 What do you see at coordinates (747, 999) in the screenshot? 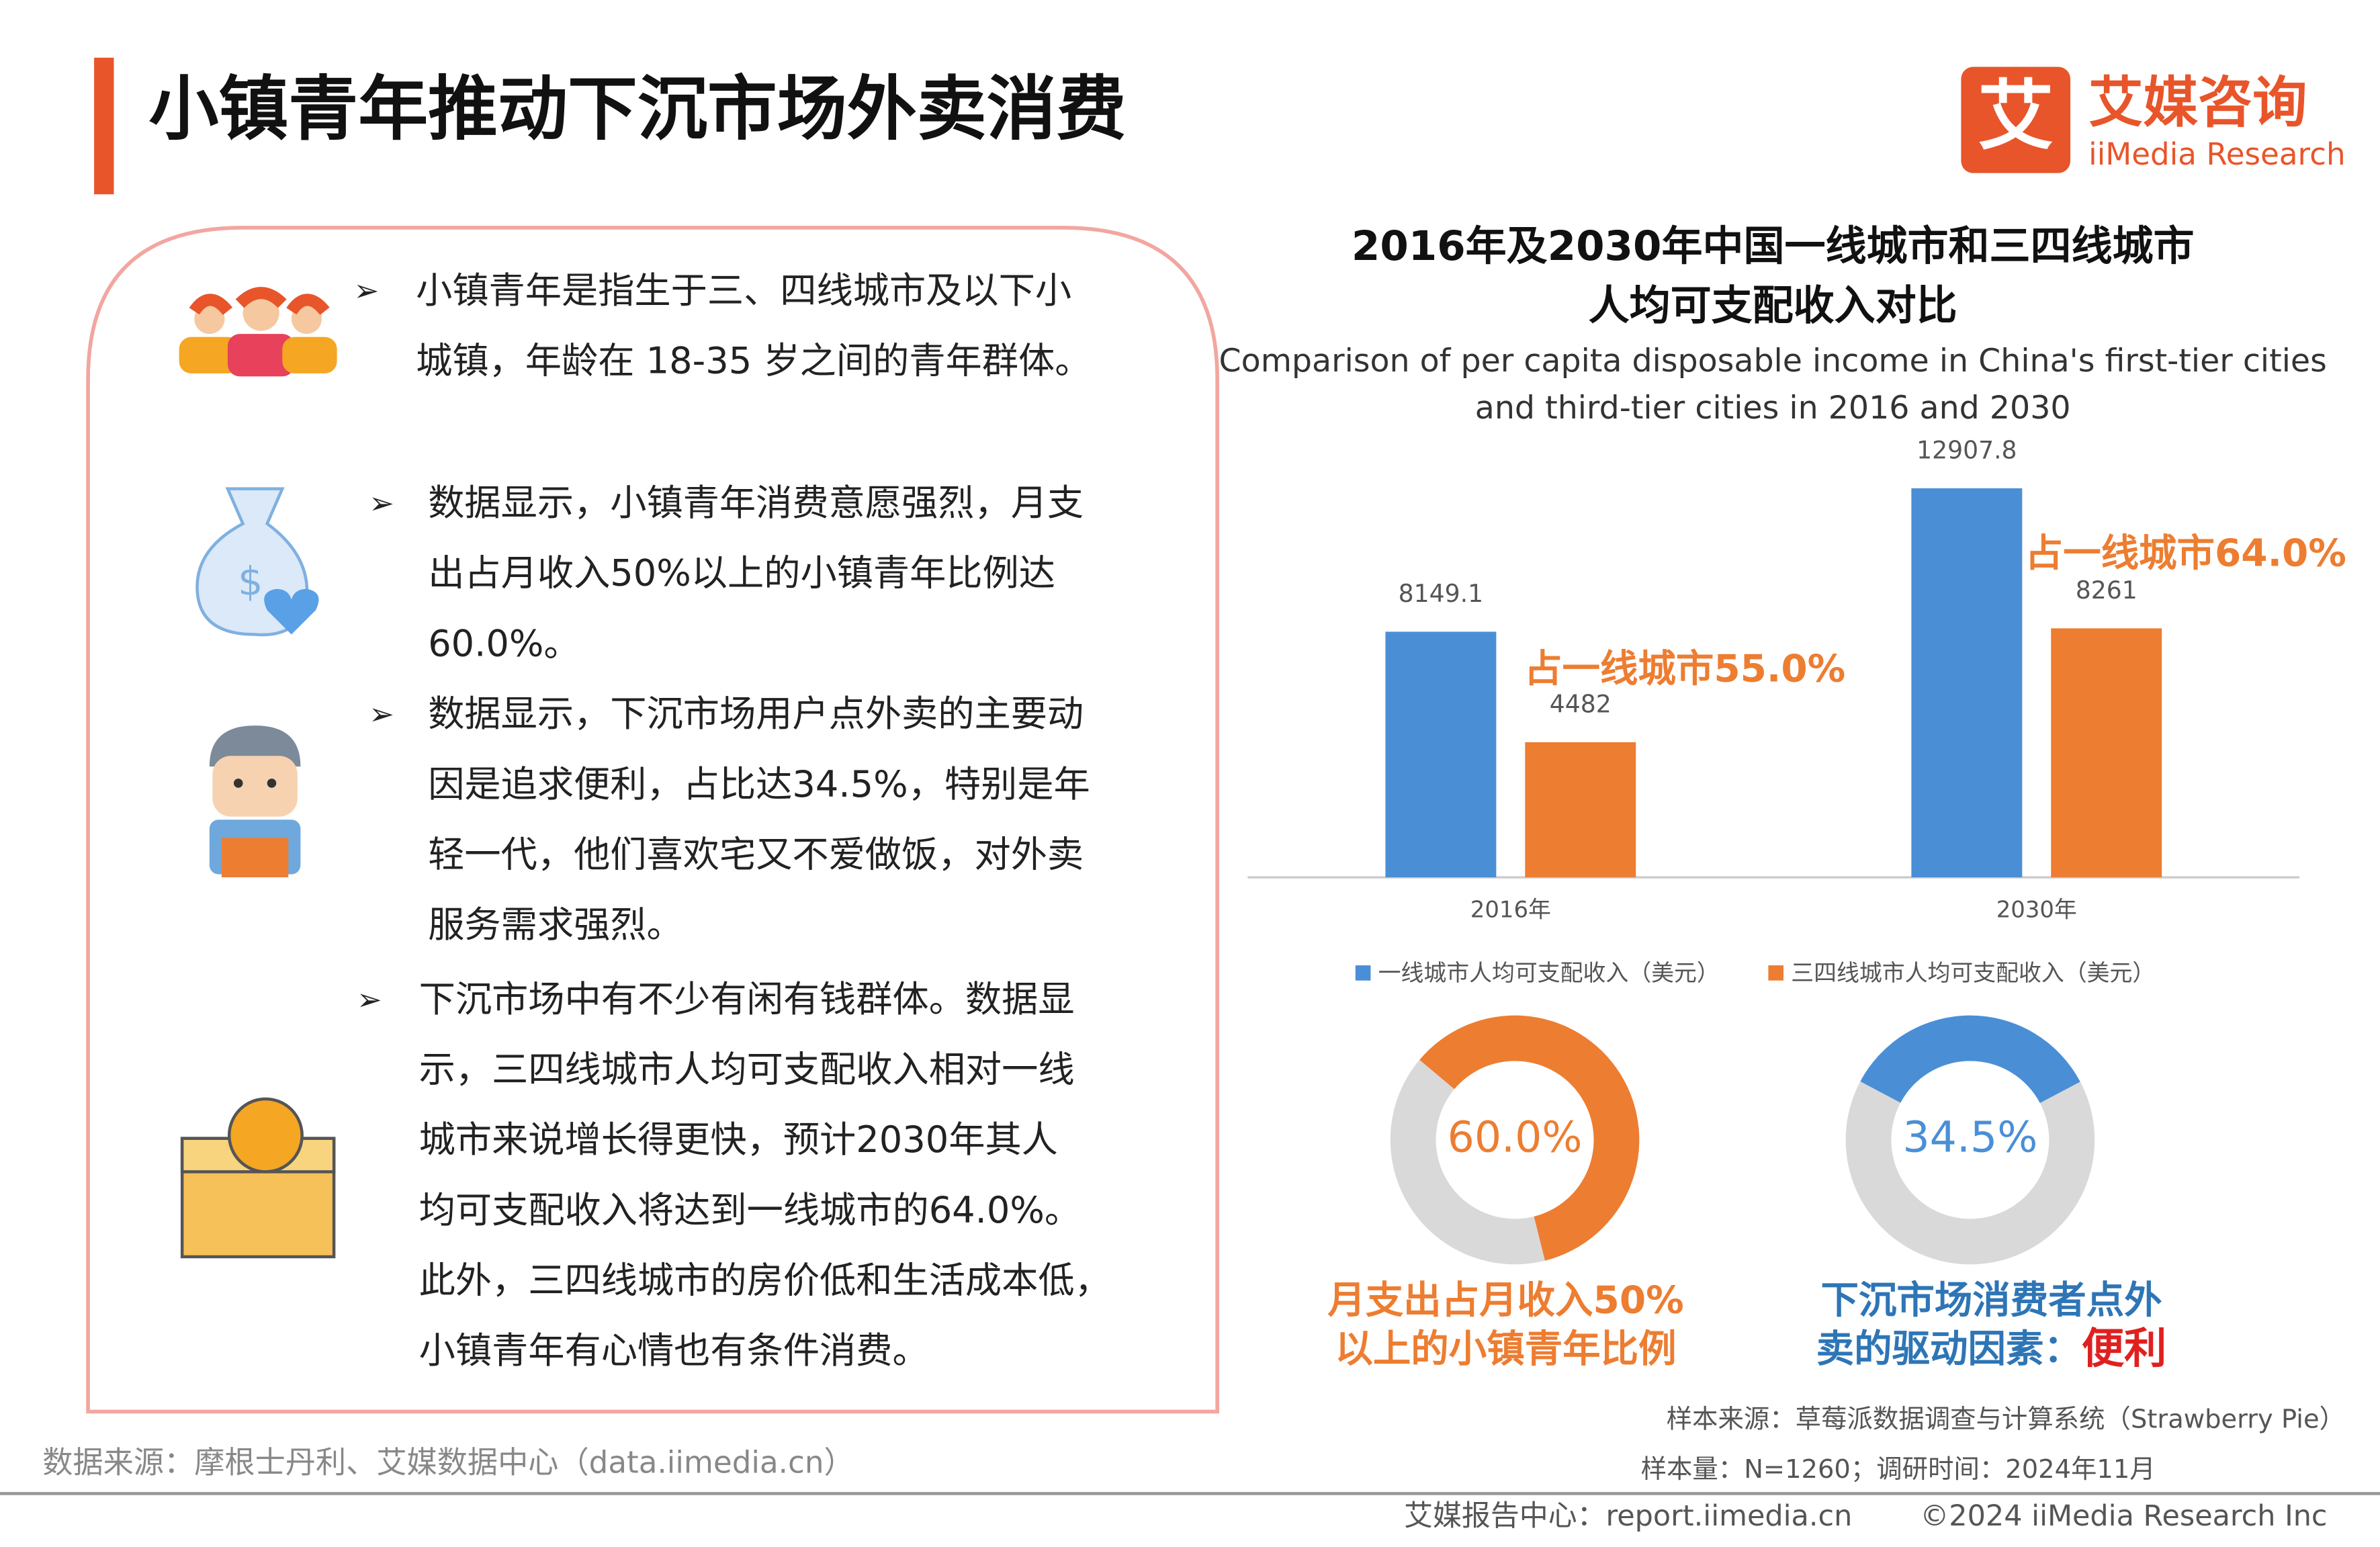
I see `bullet-text: 下沉市场中有不少有闲有钱群体。数据显` at bounding box center [747, 999].